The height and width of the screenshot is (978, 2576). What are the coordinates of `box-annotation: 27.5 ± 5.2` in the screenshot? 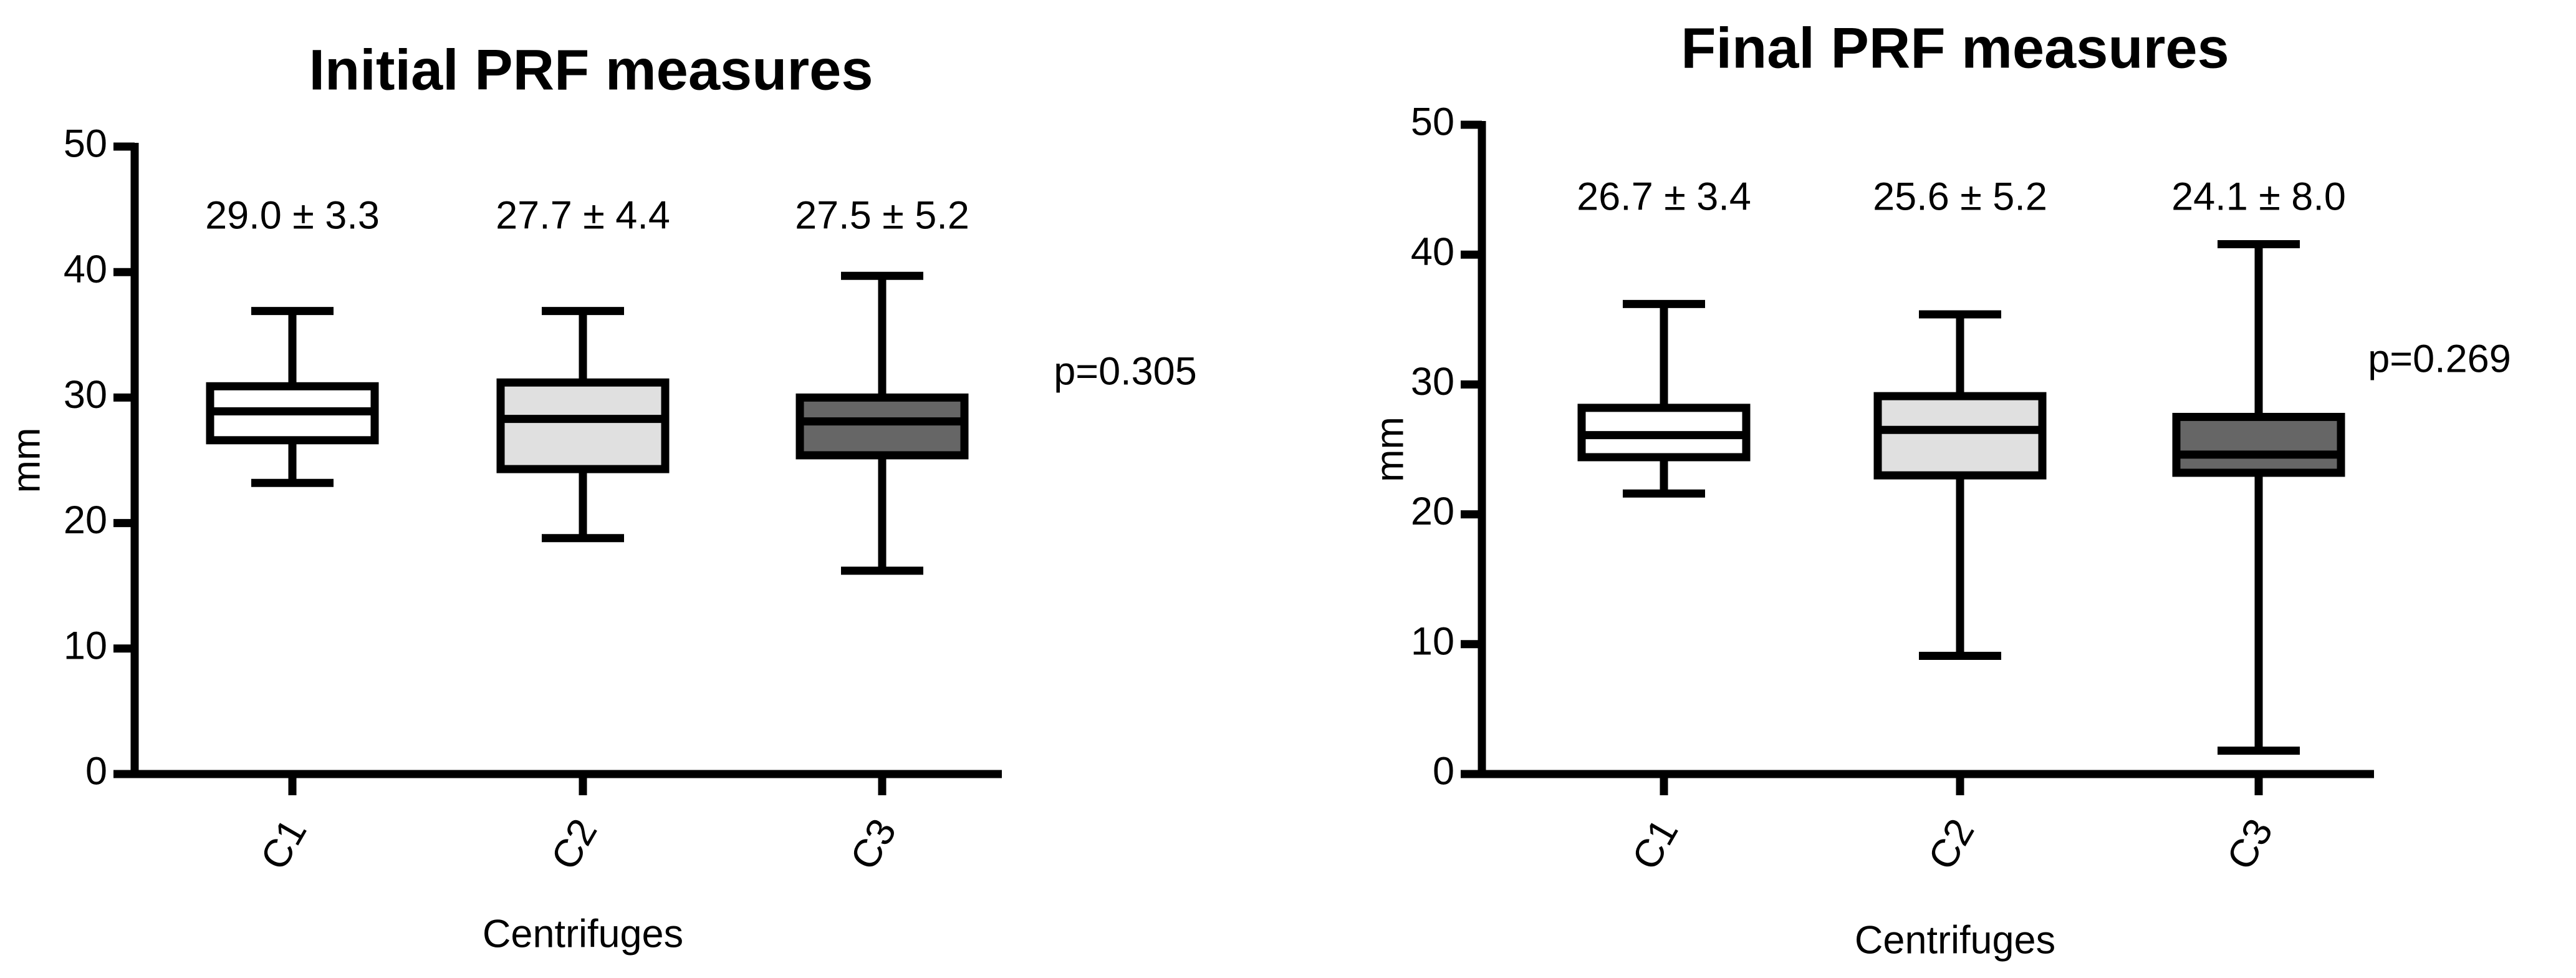 It's located at (882, 216).